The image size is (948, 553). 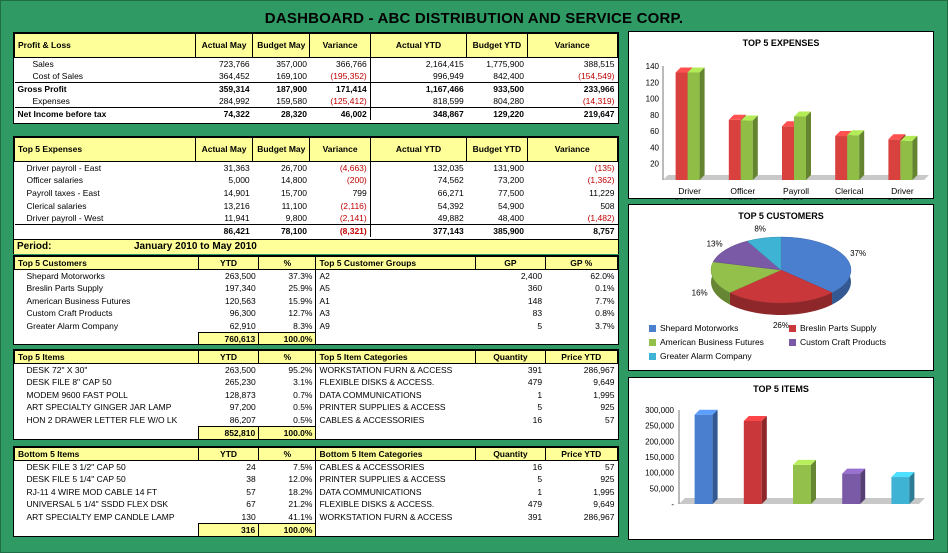 What do you see at coordinates (300, 275) in the screenshot?
I see `value-cell: 37.3%` at bounding box center [300, 275].